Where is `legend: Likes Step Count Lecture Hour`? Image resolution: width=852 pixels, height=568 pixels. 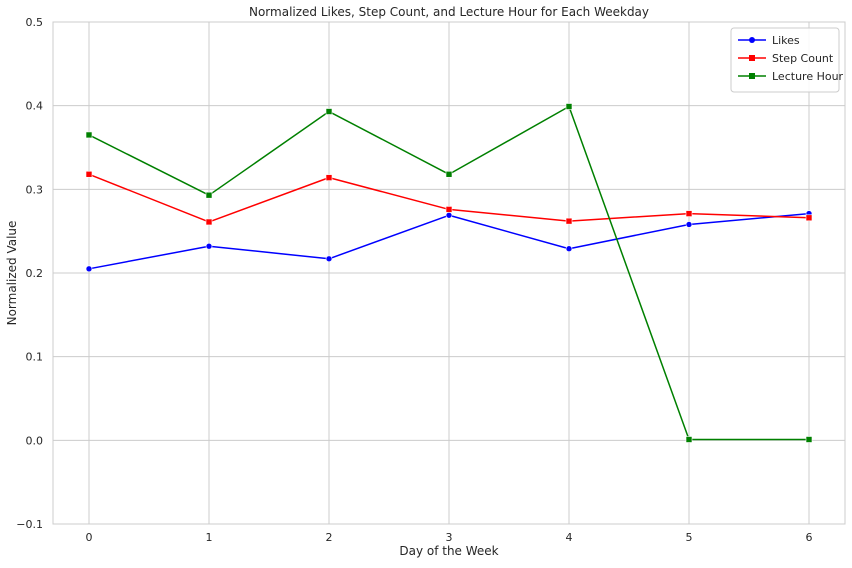
legend: Likes Step Count Lecture Hour is located at coordinates (787, 60).